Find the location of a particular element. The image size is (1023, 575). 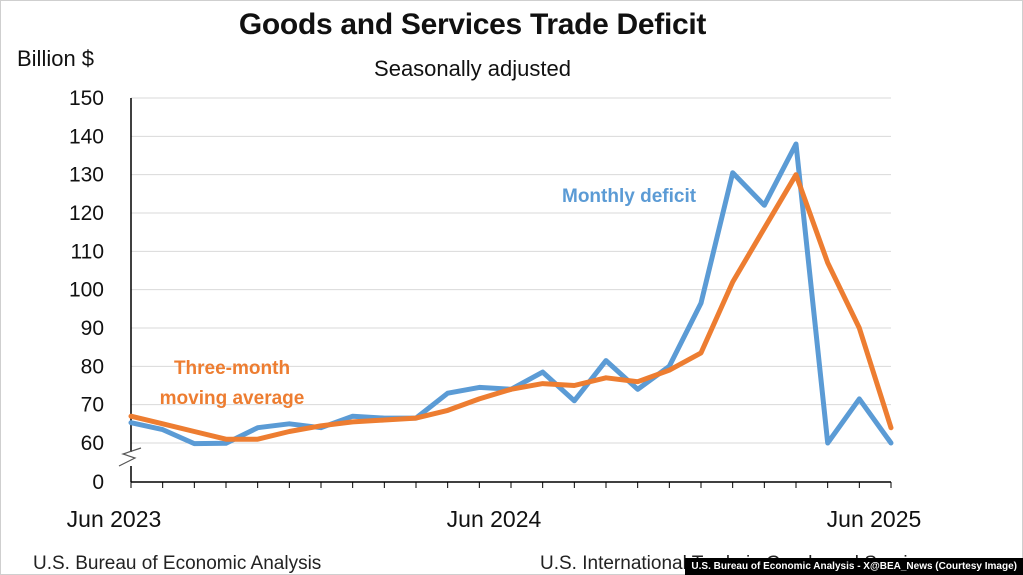

chart-title: Goods and Services Trade Deficit is located at coordinates (472, 24).